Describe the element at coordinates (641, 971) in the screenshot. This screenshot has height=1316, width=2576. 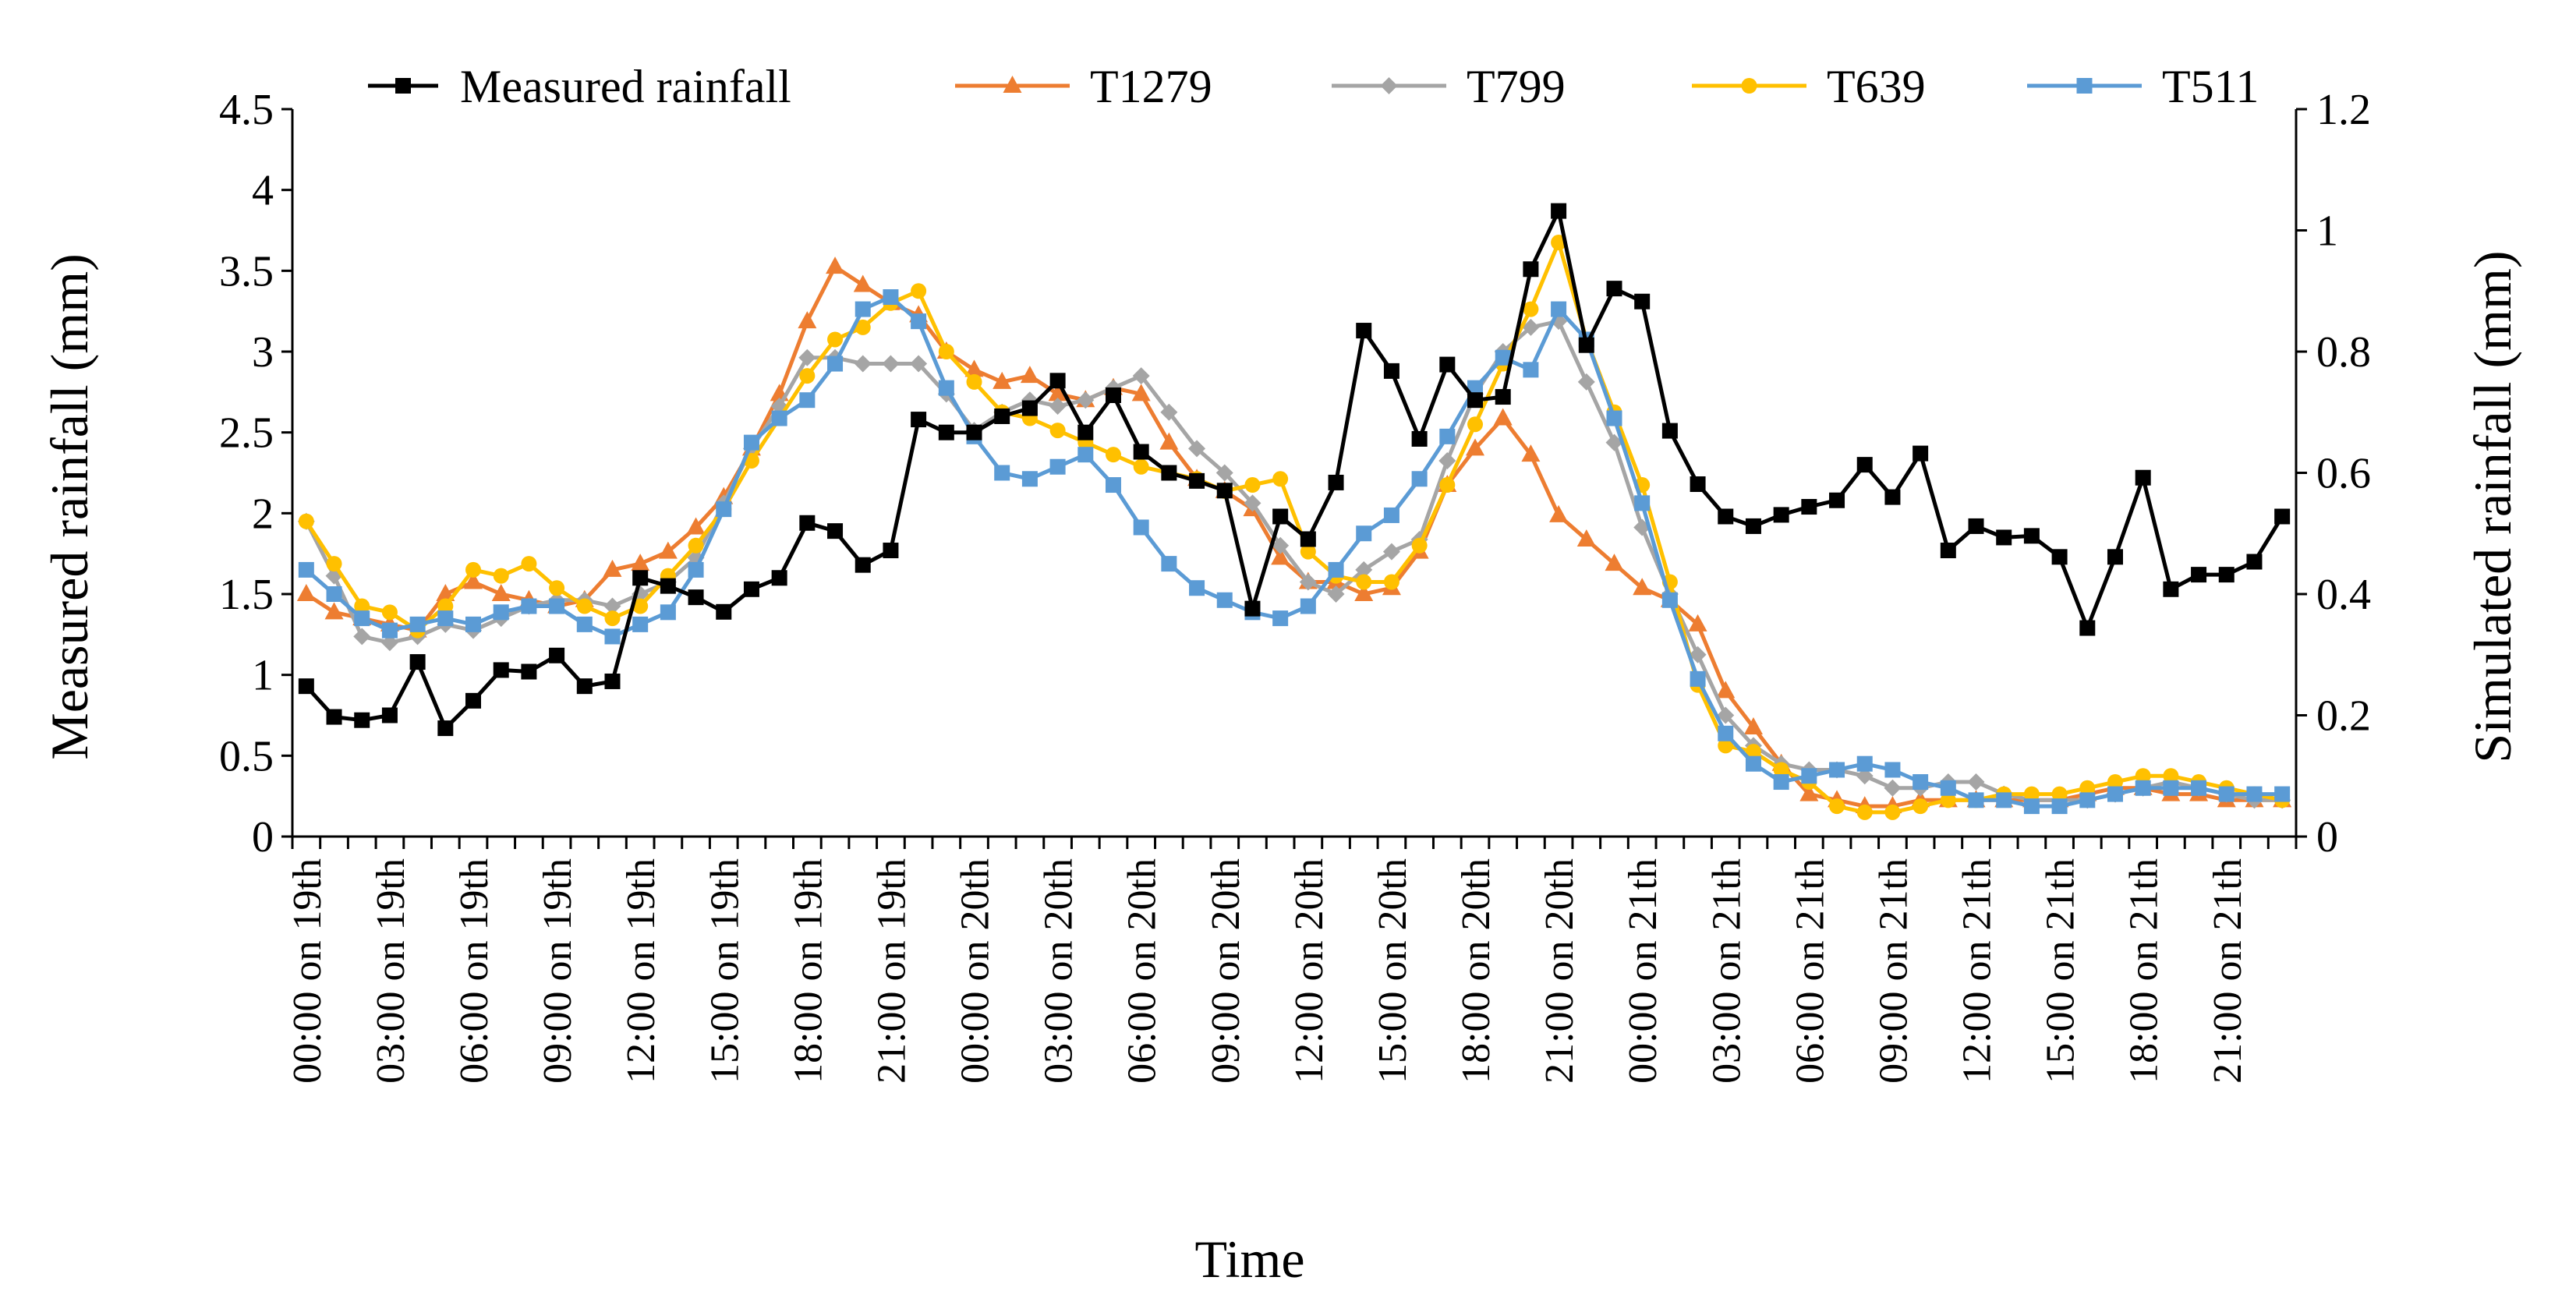
I see `x-tick-label: 12:00 on 19th` at that location.